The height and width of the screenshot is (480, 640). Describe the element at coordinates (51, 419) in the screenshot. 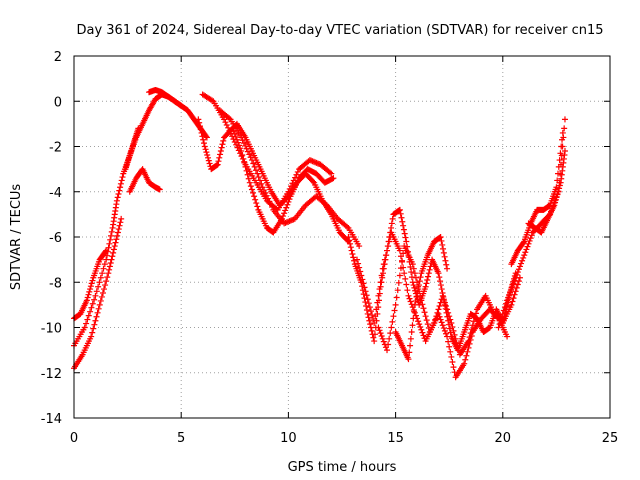

I see `y-tick-label: -14` at that location.